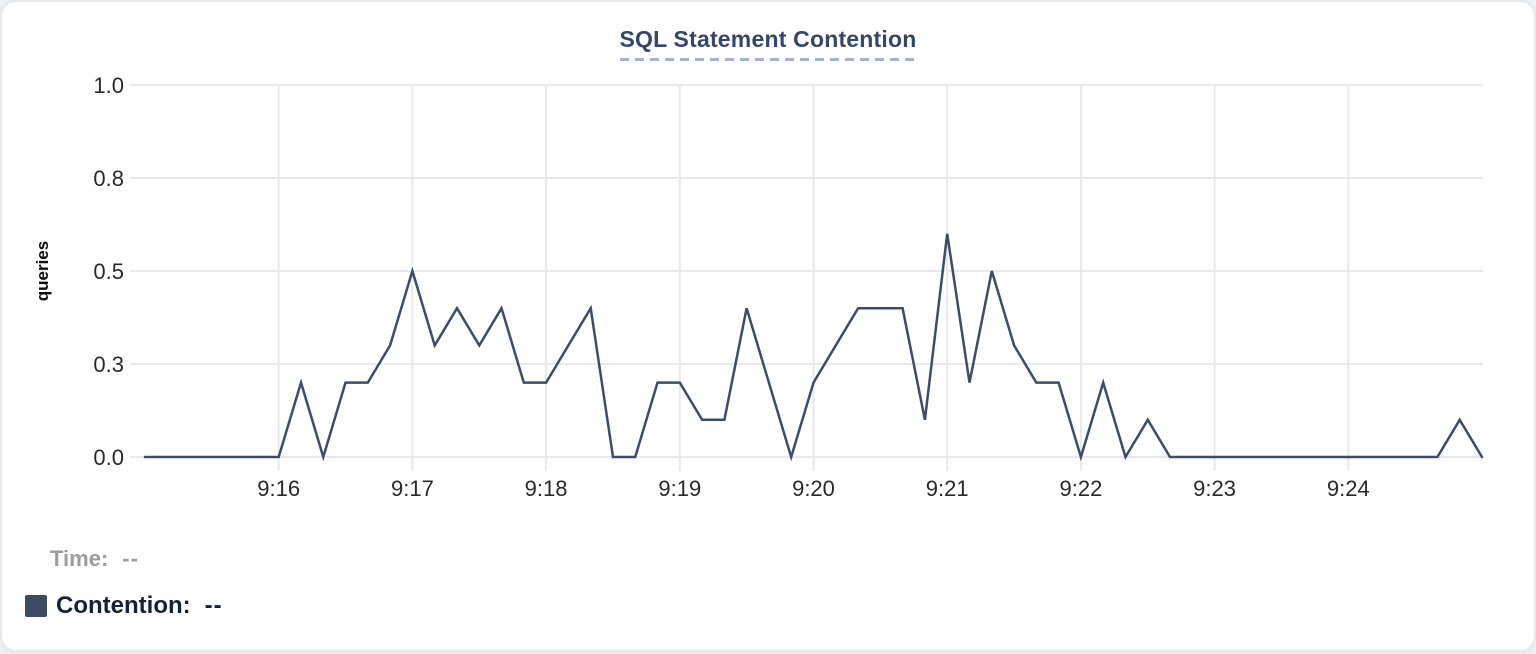  What do you see at coordinates (546, 488) in the screenshot?
I see `x-tick-label: 9:18` at bounding box center [546, 488].